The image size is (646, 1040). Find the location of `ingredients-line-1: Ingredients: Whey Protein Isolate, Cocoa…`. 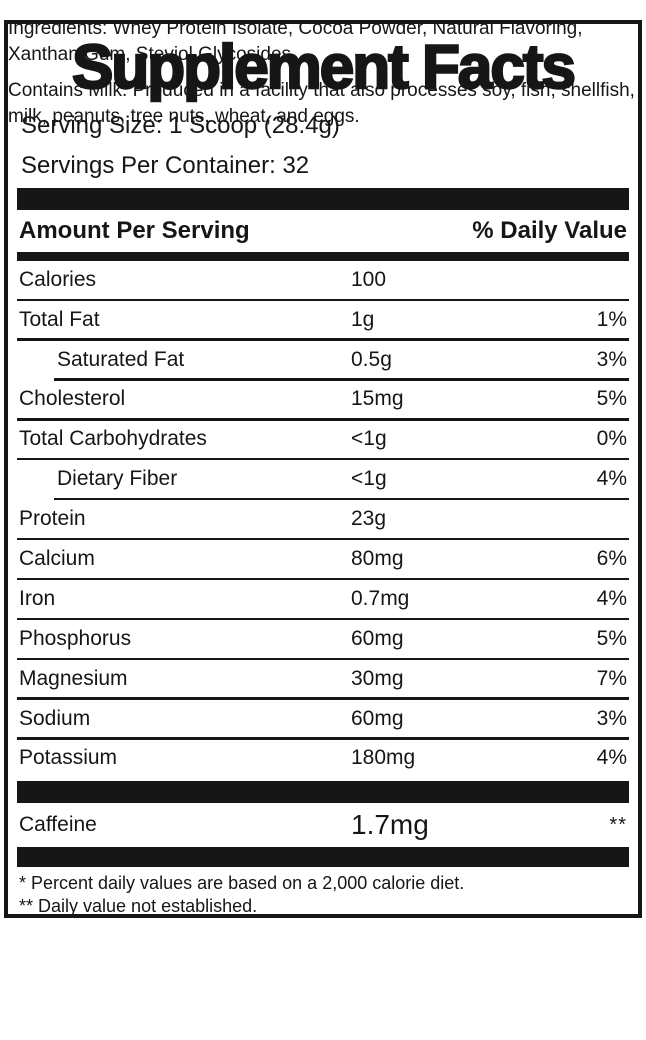

ingredients-line-1: Ingredients: Whey Protein Isolate, Cocoa… is located at coordinates (295, 28).